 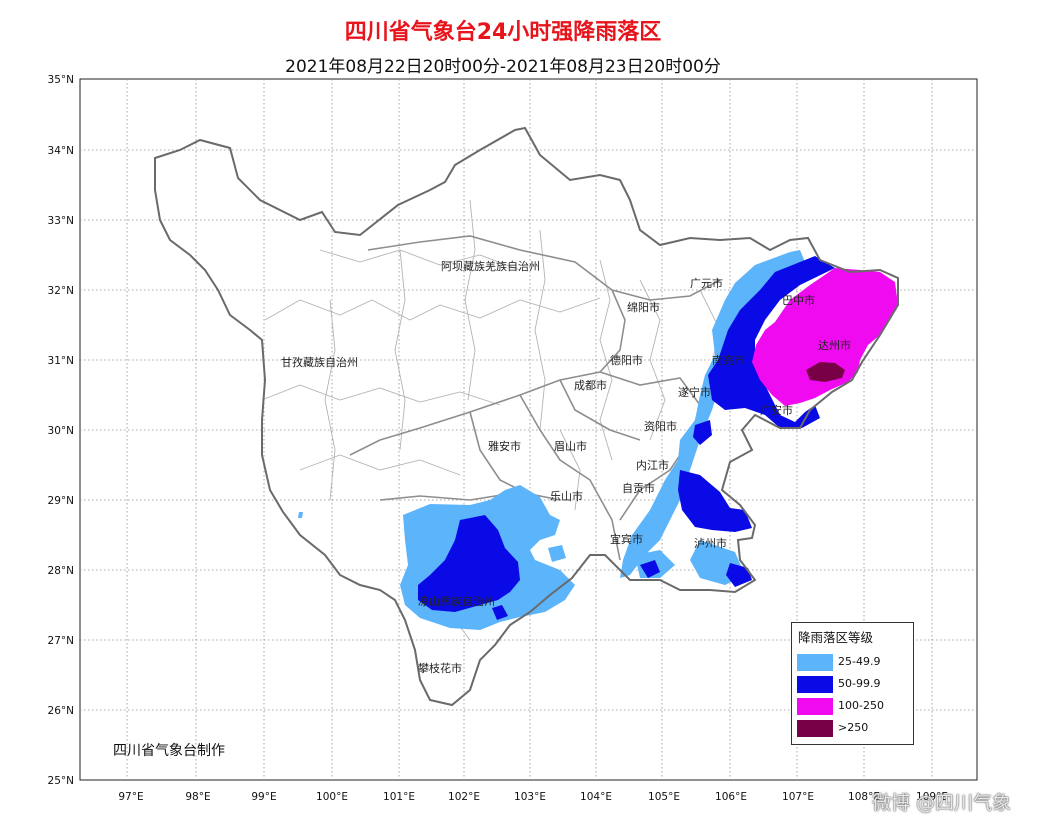 I want to click on legend-label: >250, so click(x=853, y=727).